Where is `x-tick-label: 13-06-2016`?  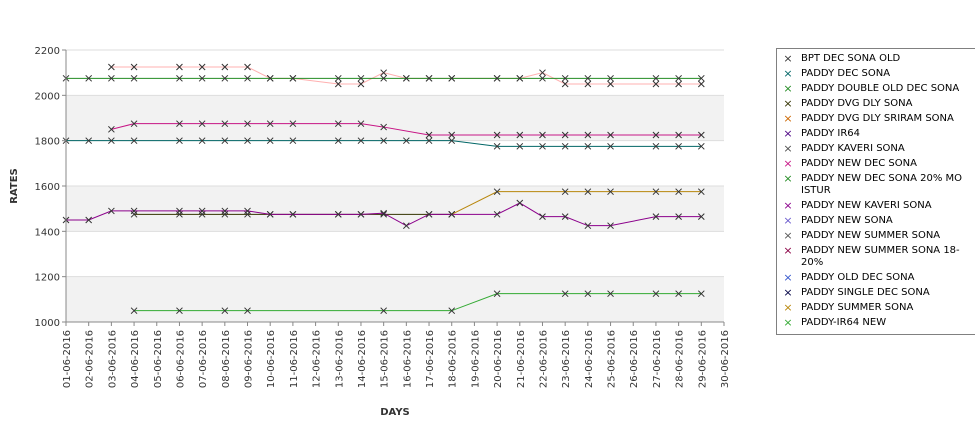
x-tick-label: 13-06-2016 is located at coordinates (339, 359).